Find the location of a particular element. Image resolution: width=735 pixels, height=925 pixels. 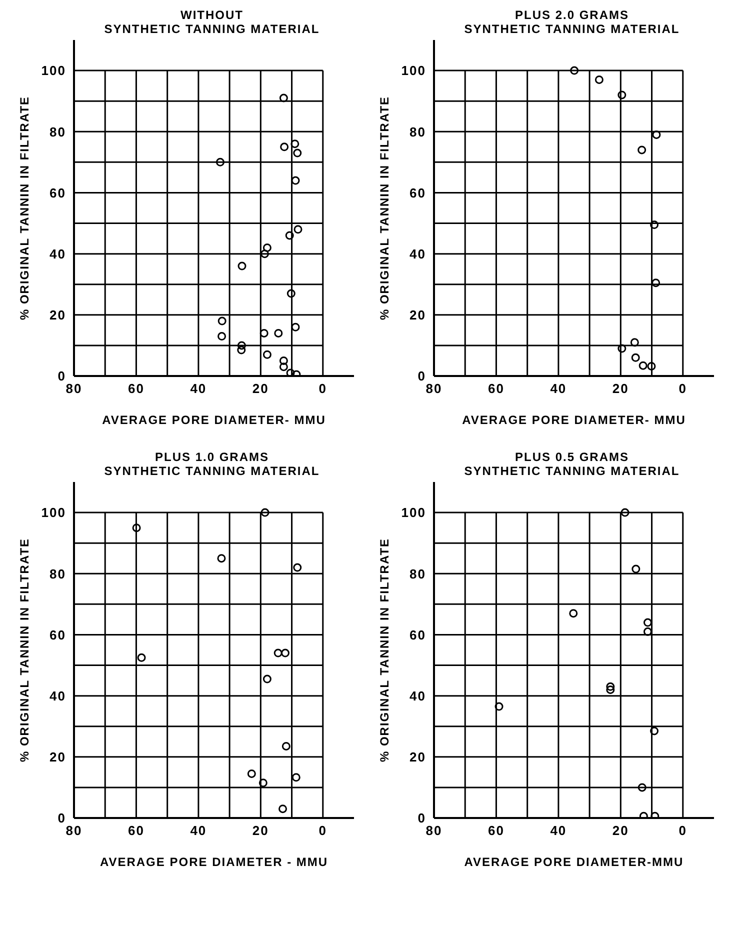

x-axis-title: AVERAGE PORE DIAMETER-MMU is located at coordinates (574, 862).